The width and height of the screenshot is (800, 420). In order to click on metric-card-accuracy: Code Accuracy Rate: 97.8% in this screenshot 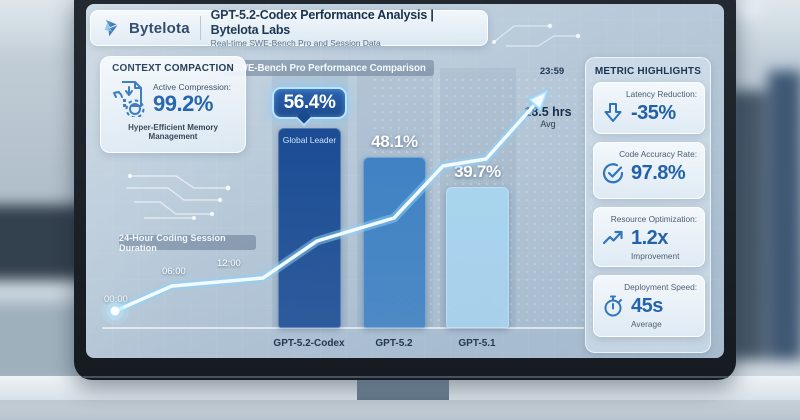, I will do `click(649, 170)`.